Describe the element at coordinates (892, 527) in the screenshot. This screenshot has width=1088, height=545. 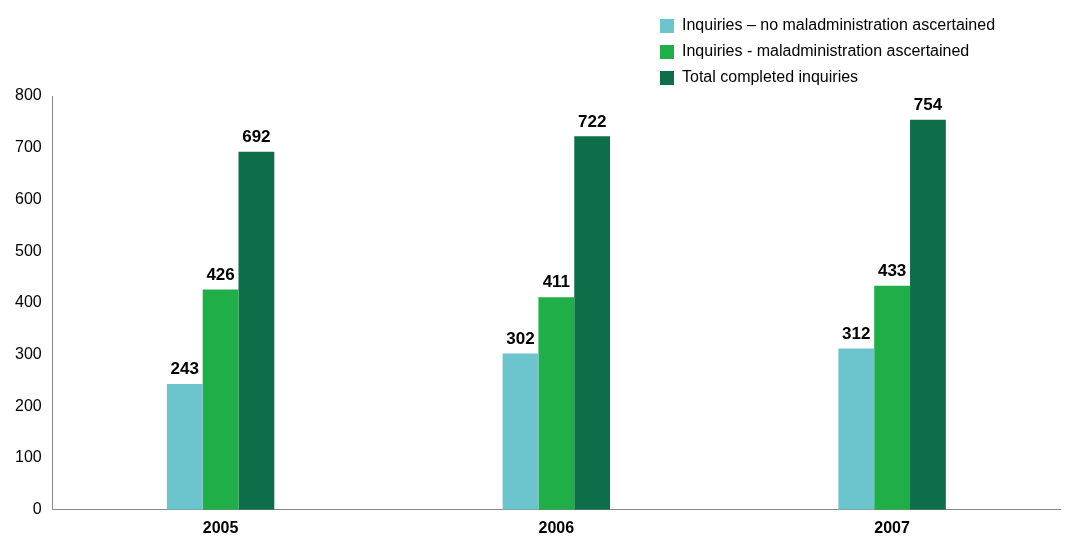
I see `x-tick-label: 2007` at that location.